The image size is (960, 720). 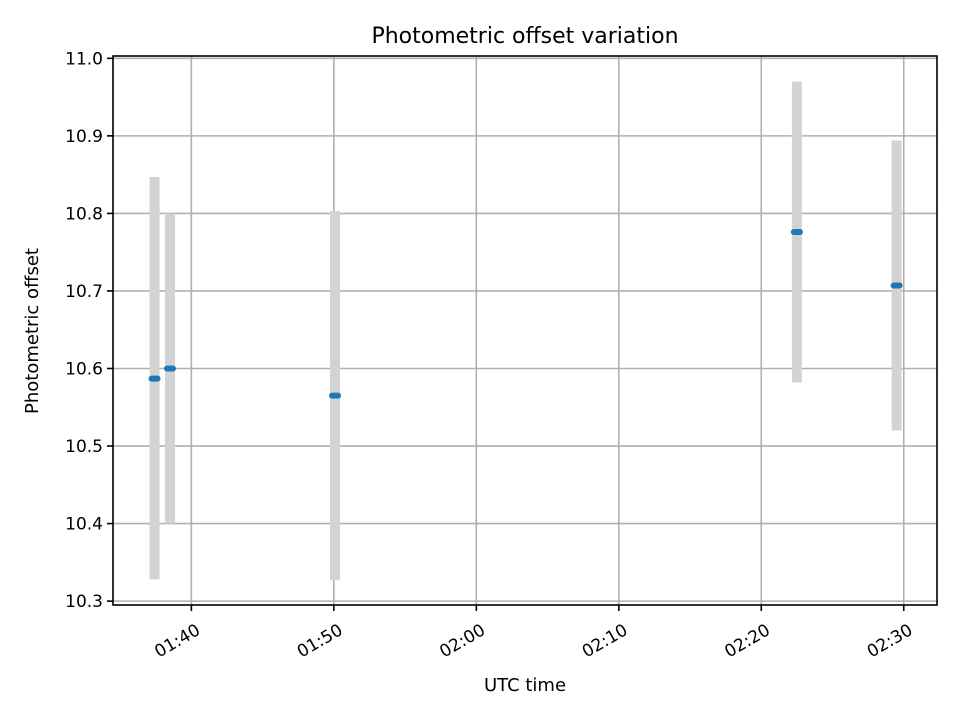 I want to click on x-axis-label: UTC time, so click(x=525, y=685).